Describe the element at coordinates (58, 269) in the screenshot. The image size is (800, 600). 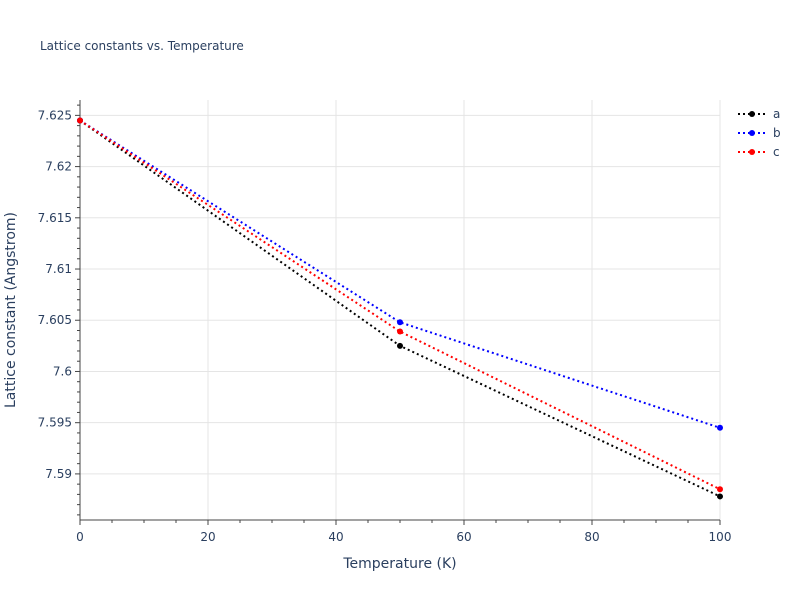
I see `y-tick-label: 7.61` at that location.